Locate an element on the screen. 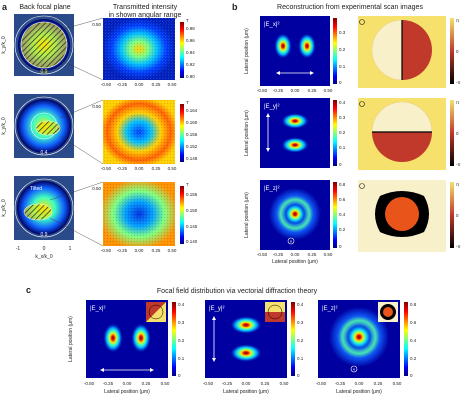  bfp-ylabel-1: k_y/k_0 is located at coordinates (4, 44).